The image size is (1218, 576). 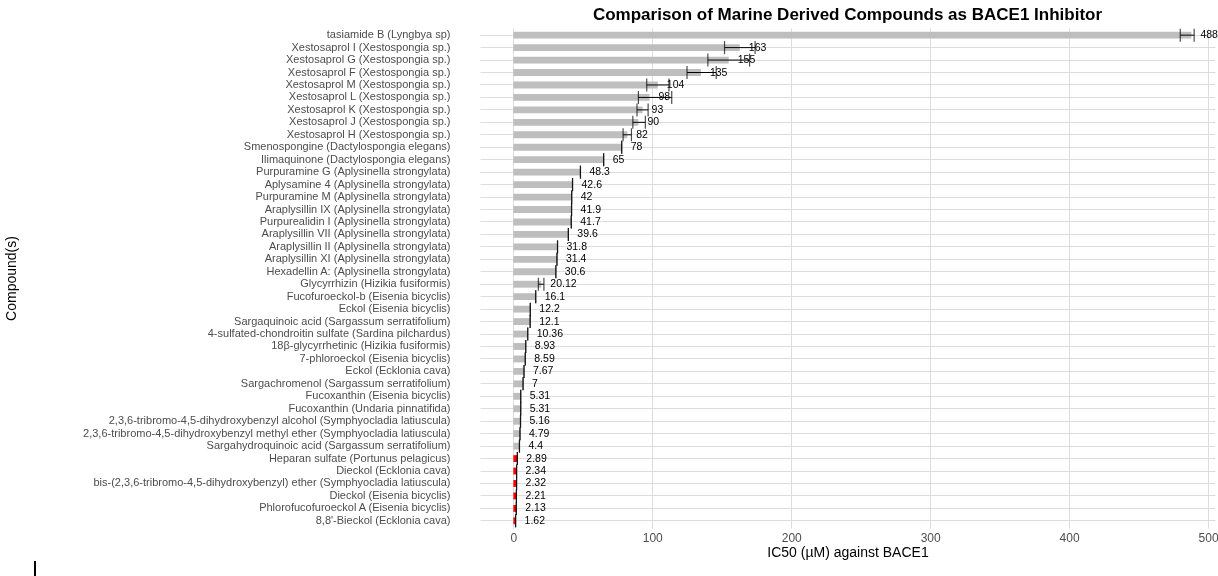 What do you see at coordinates (375, 357) in the screenshot?
I see `y-tick-label: 7-phloroeckol (Eisenia bicyclis)` at bounding box center [375, 357].